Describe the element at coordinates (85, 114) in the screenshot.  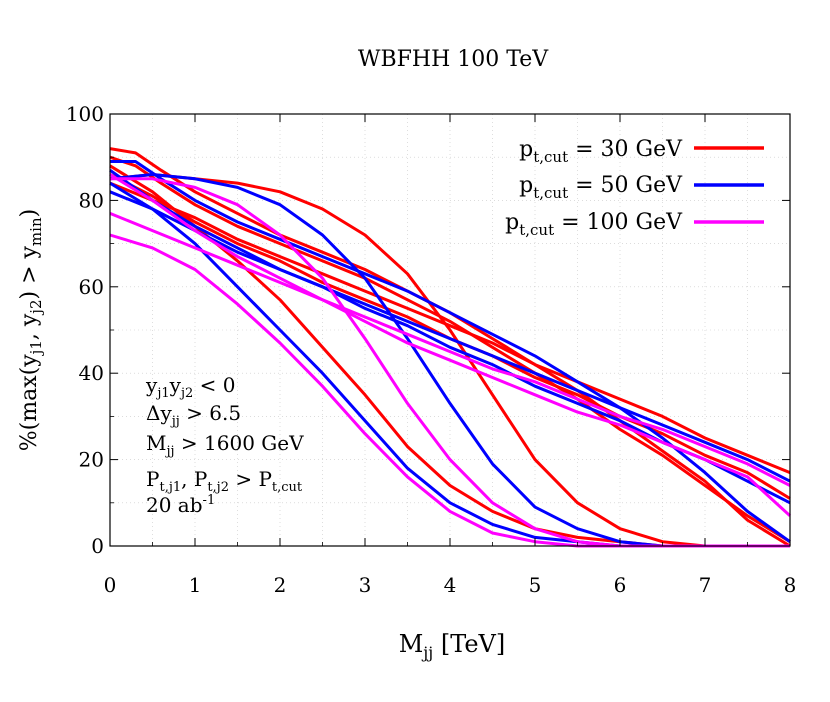
I see `y-tick-label: 100` at that location.